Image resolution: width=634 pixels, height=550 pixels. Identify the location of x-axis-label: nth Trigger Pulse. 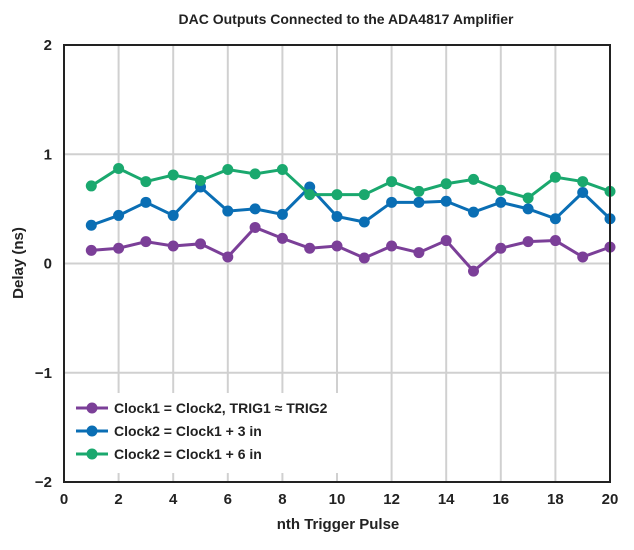
(338, 524).